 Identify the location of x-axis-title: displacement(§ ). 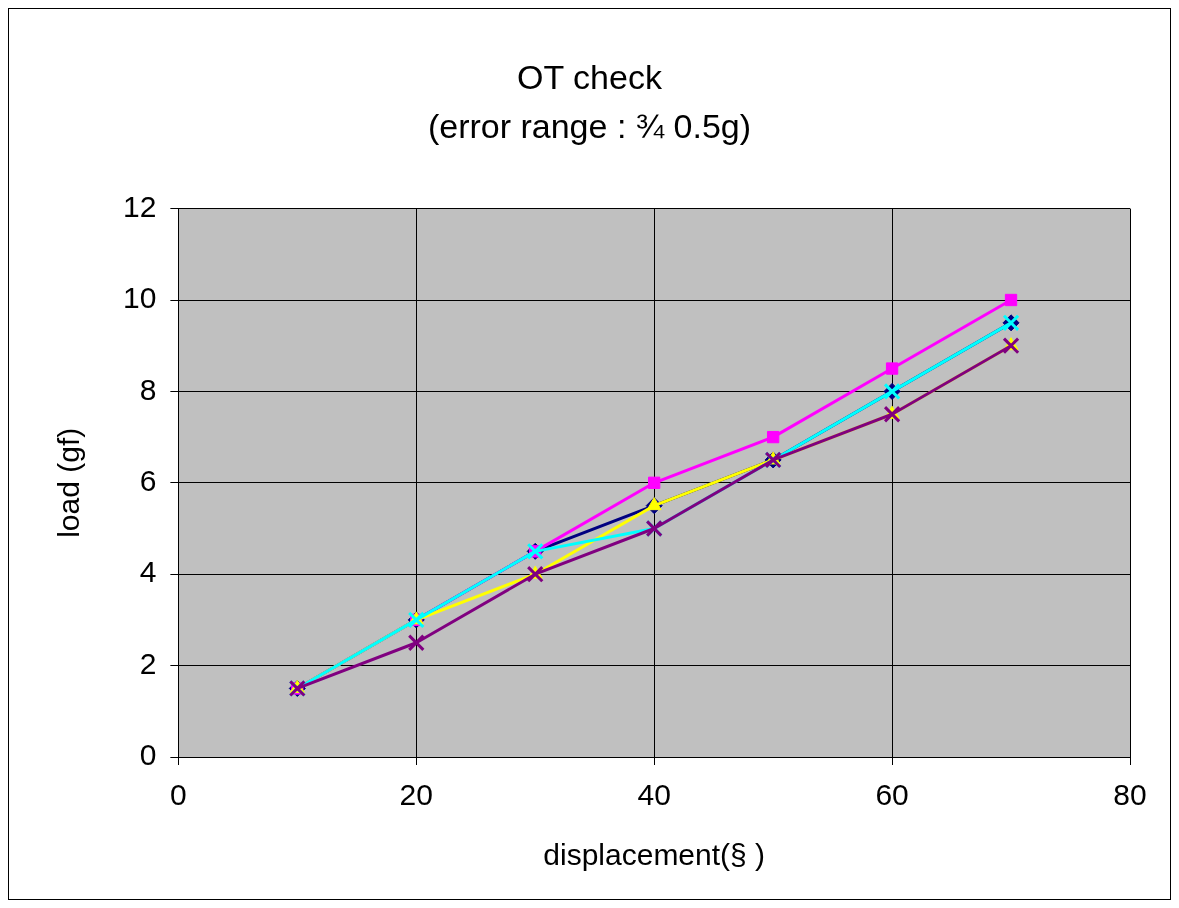
(654, 855).